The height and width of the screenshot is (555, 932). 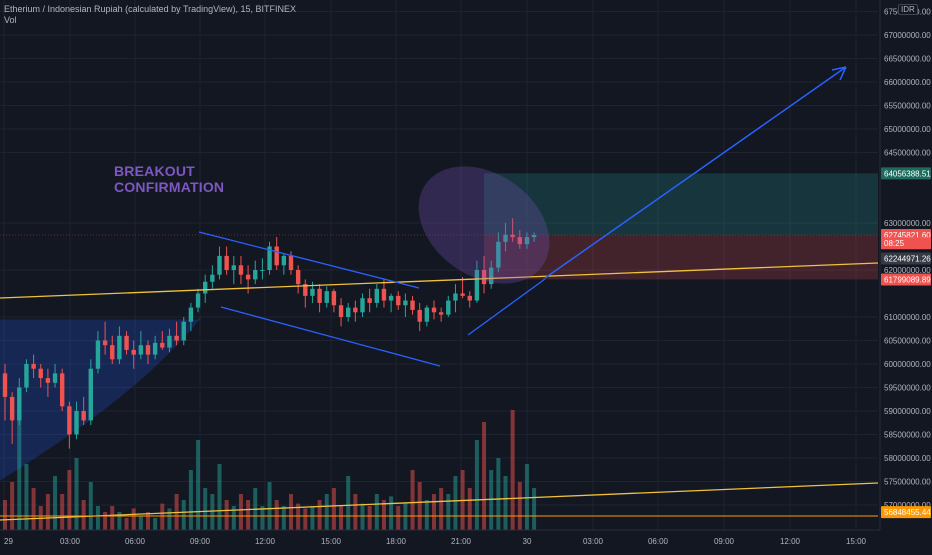 What do you see at coordinates (907, 435) in the screenshot?
I see `price-tick-label: 58500000.00` at bounding box center [907, 435].